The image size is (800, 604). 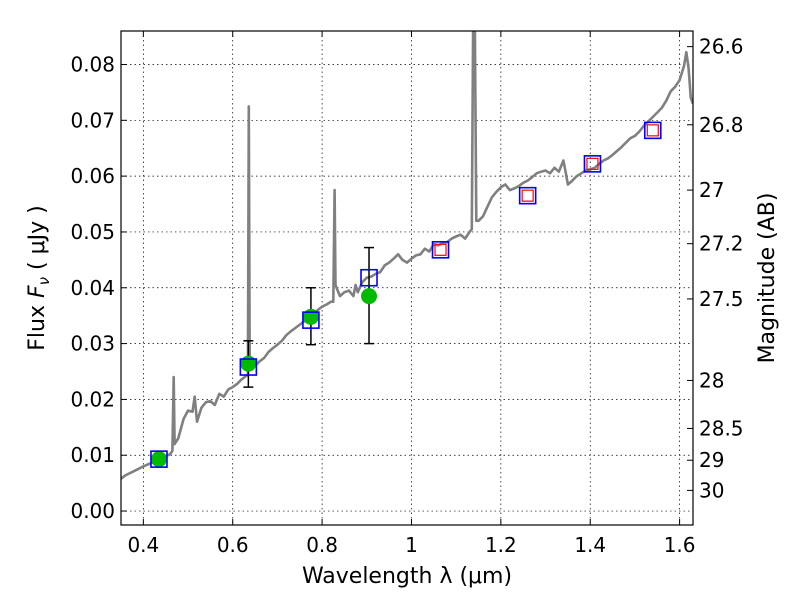 I want to click on x-tick-label: 0.6, so click(x=233, y=545).